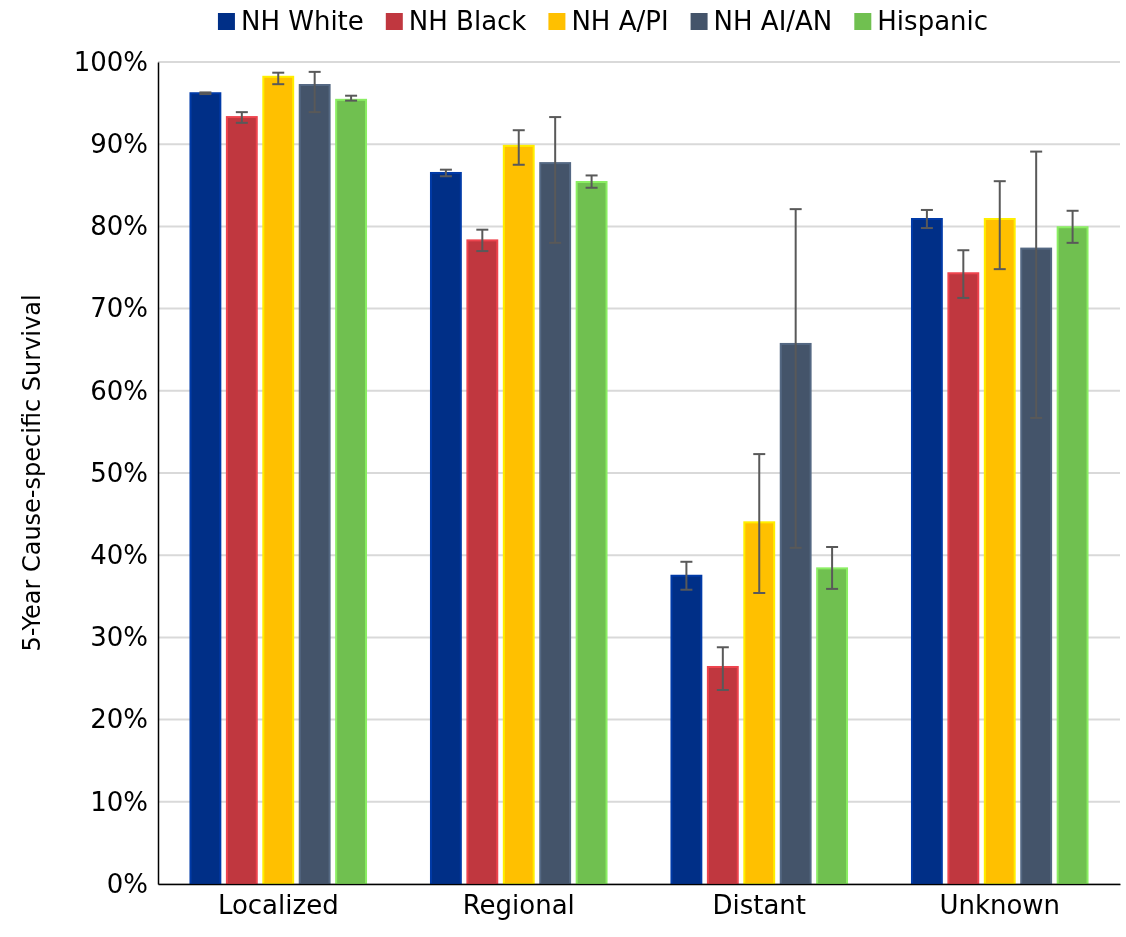 The width and height of the screenshot is (1126, 937). I want to click on y-tick-label: 80%, so click(119, 226).